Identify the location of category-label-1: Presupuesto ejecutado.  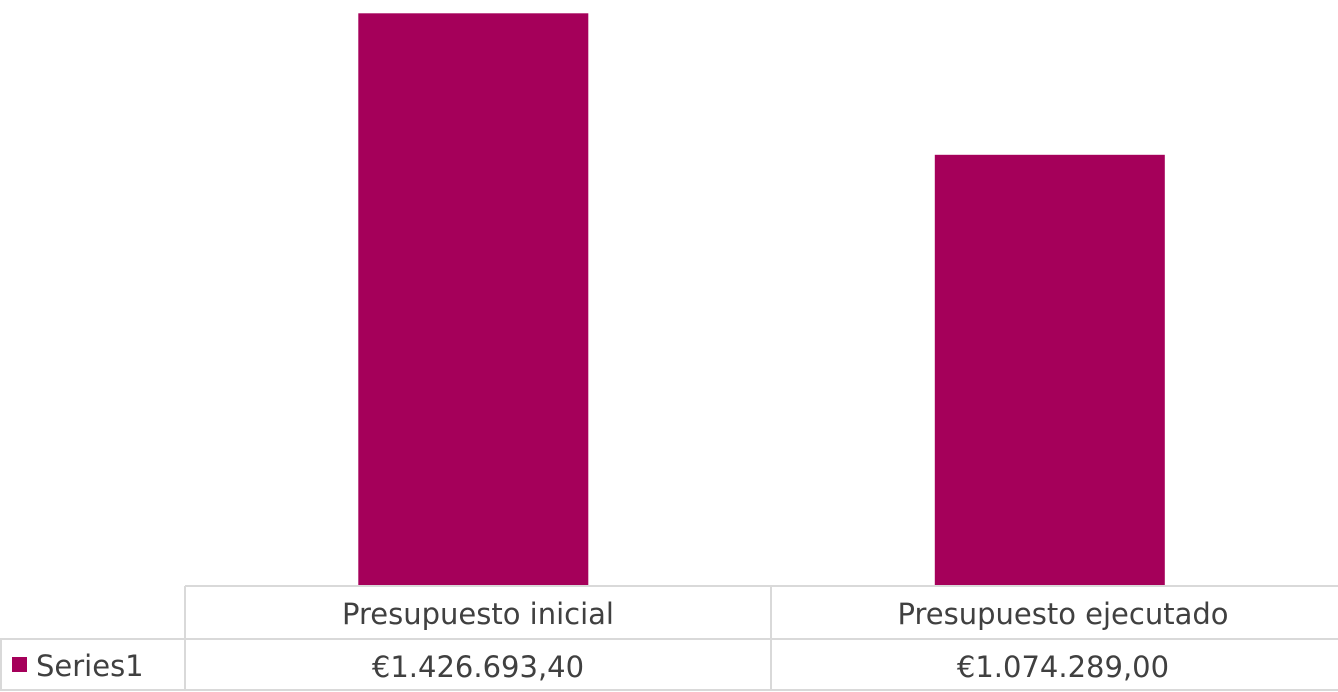
(1062, 614).